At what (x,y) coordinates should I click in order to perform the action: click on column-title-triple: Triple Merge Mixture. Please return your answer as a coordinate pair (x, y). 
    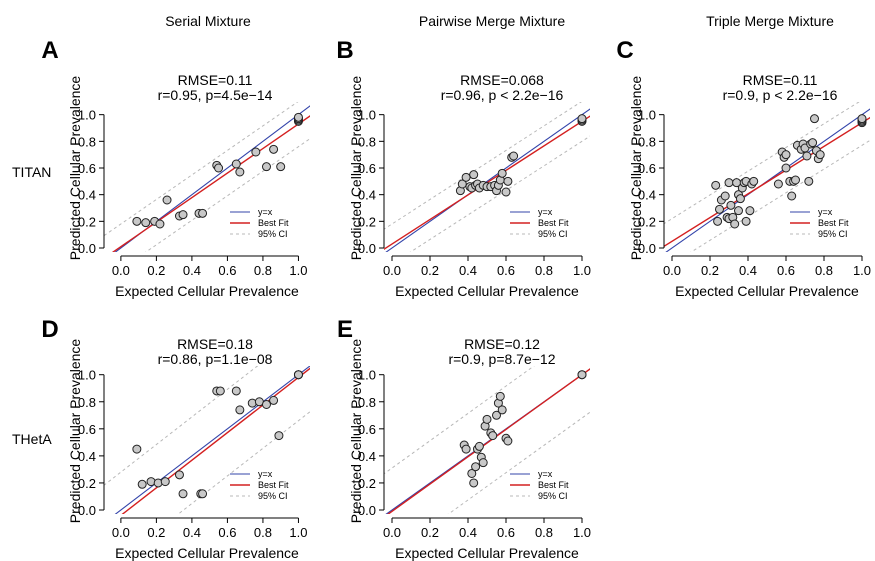
    Looking at the image, I should click on (770, 21).